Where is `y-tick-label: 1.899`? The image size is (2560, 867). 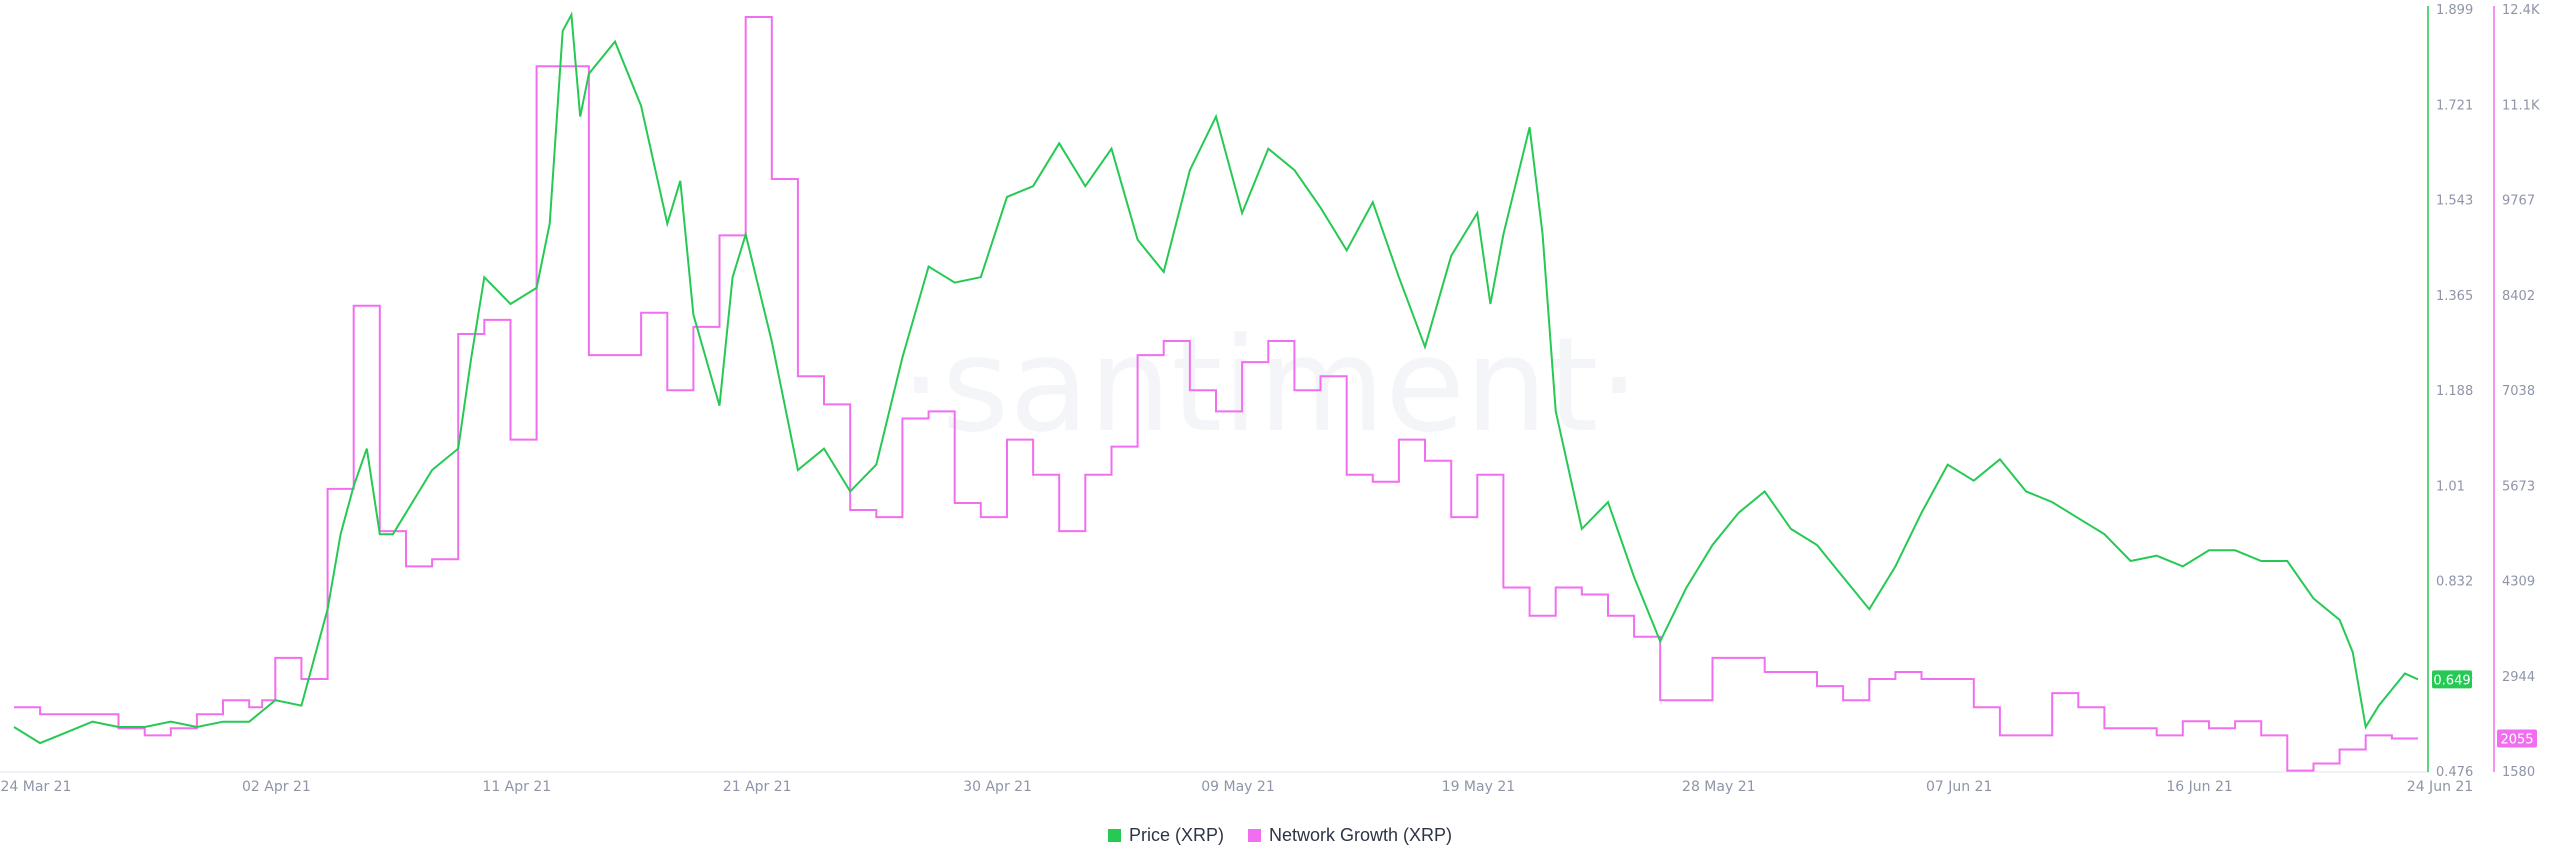
y-tick-label: 1.899 is located at coordinates (2454, 10).